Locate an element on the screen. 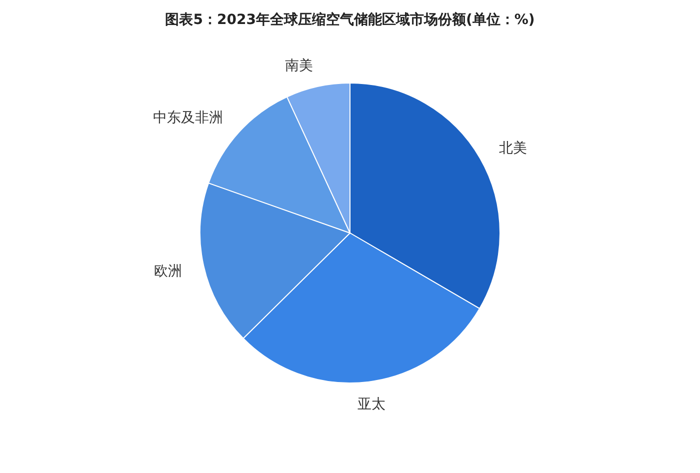 This screenshot has width=700, height=473. slice-label: 北美 is located at coordinates (513, 148).